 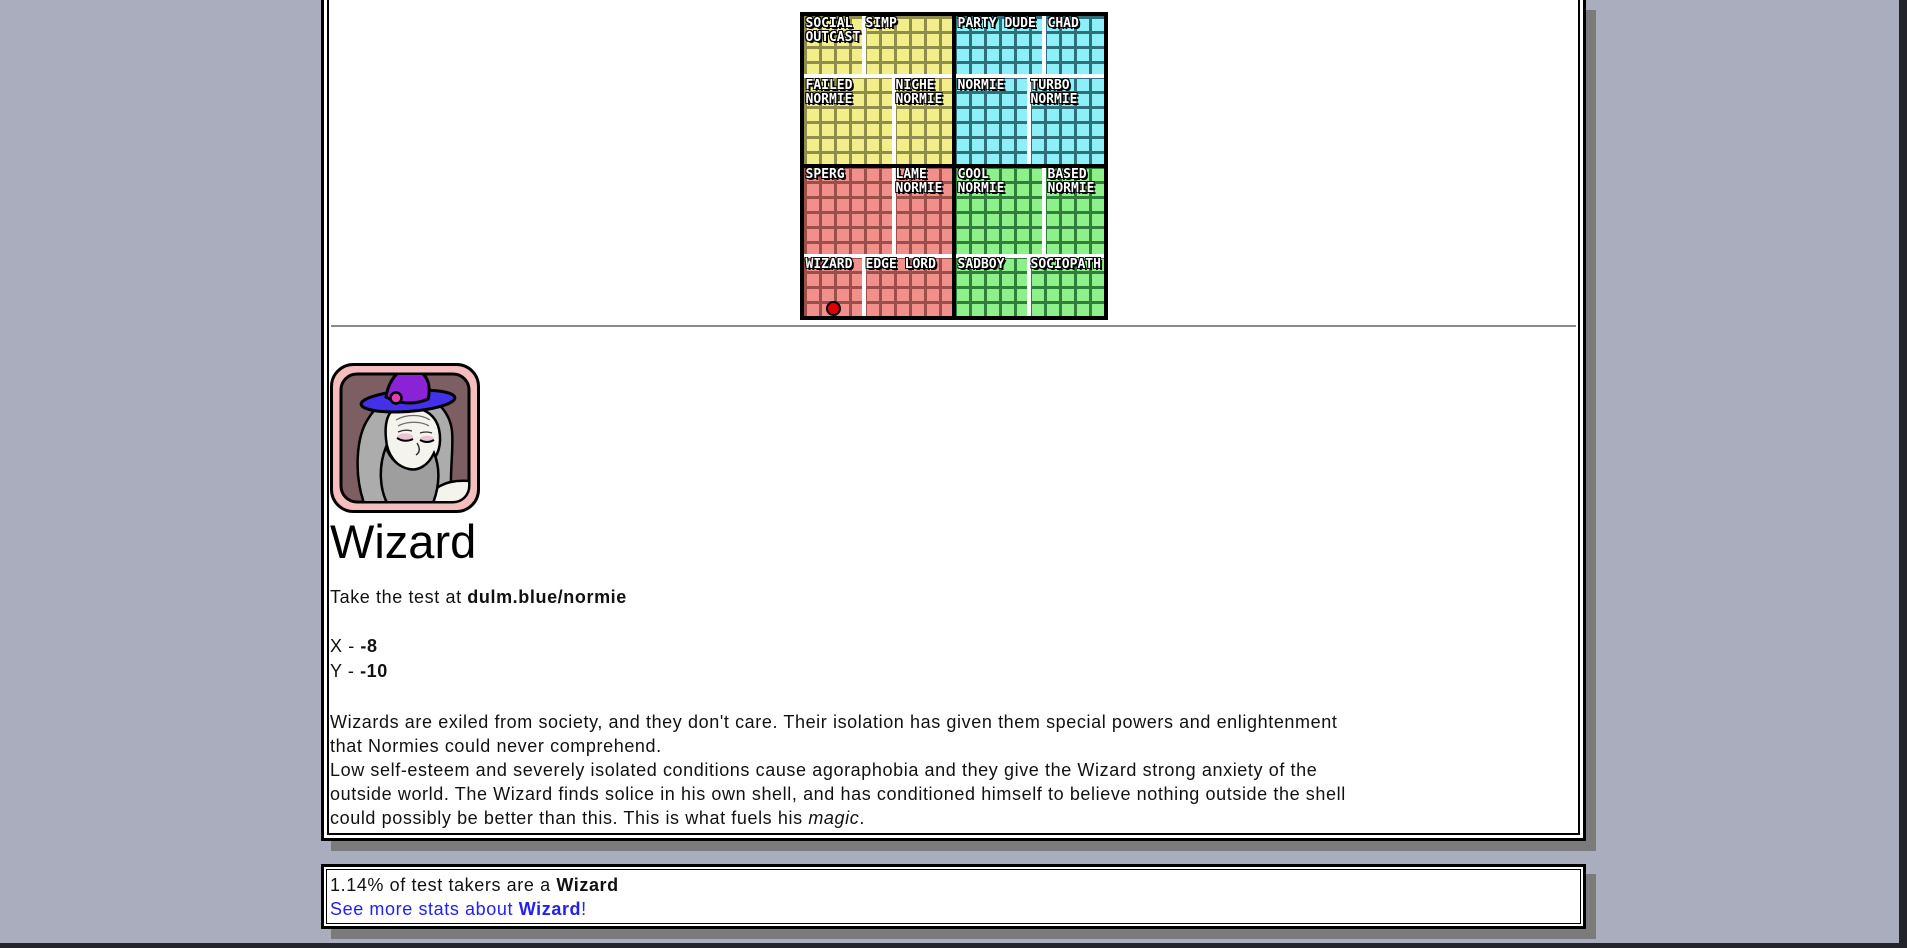 What do you see at coordinates (981, 85) in the screenshot?
I see `region-label-normie: NORMIE` at bounding box center [981, 85].